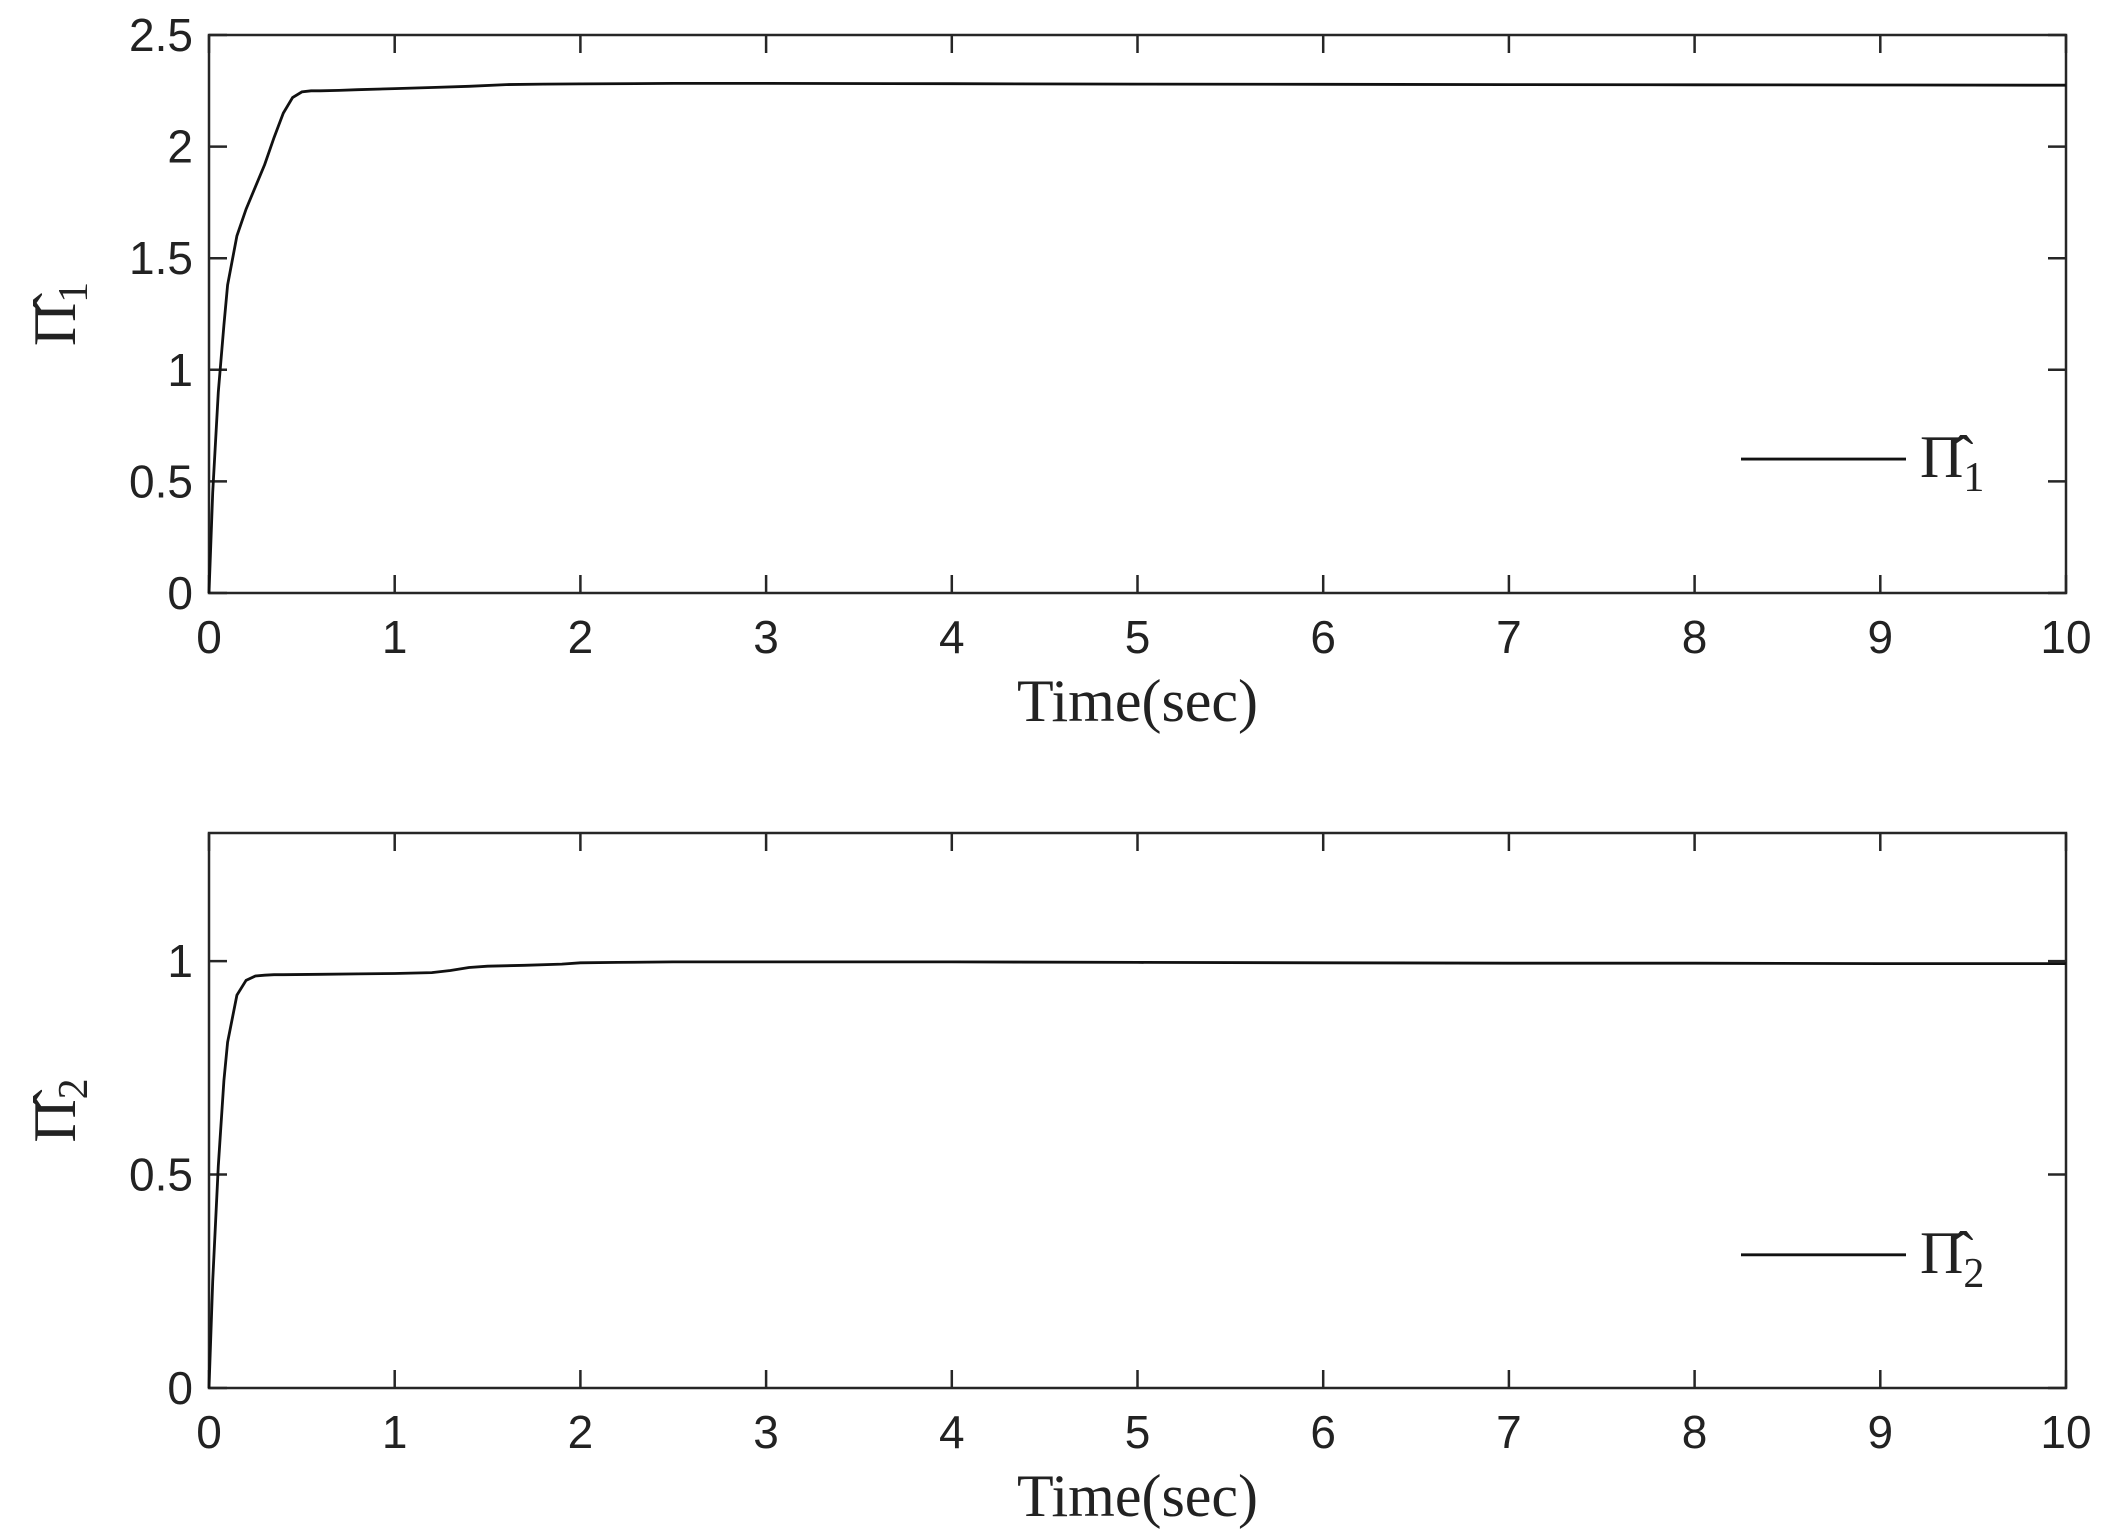 This screenshot has height=1529, width=2104. Describe the element at coordinates (1137, 701) in the screenshot. I see `top-x-axis-title: Time(sec)` at that location.